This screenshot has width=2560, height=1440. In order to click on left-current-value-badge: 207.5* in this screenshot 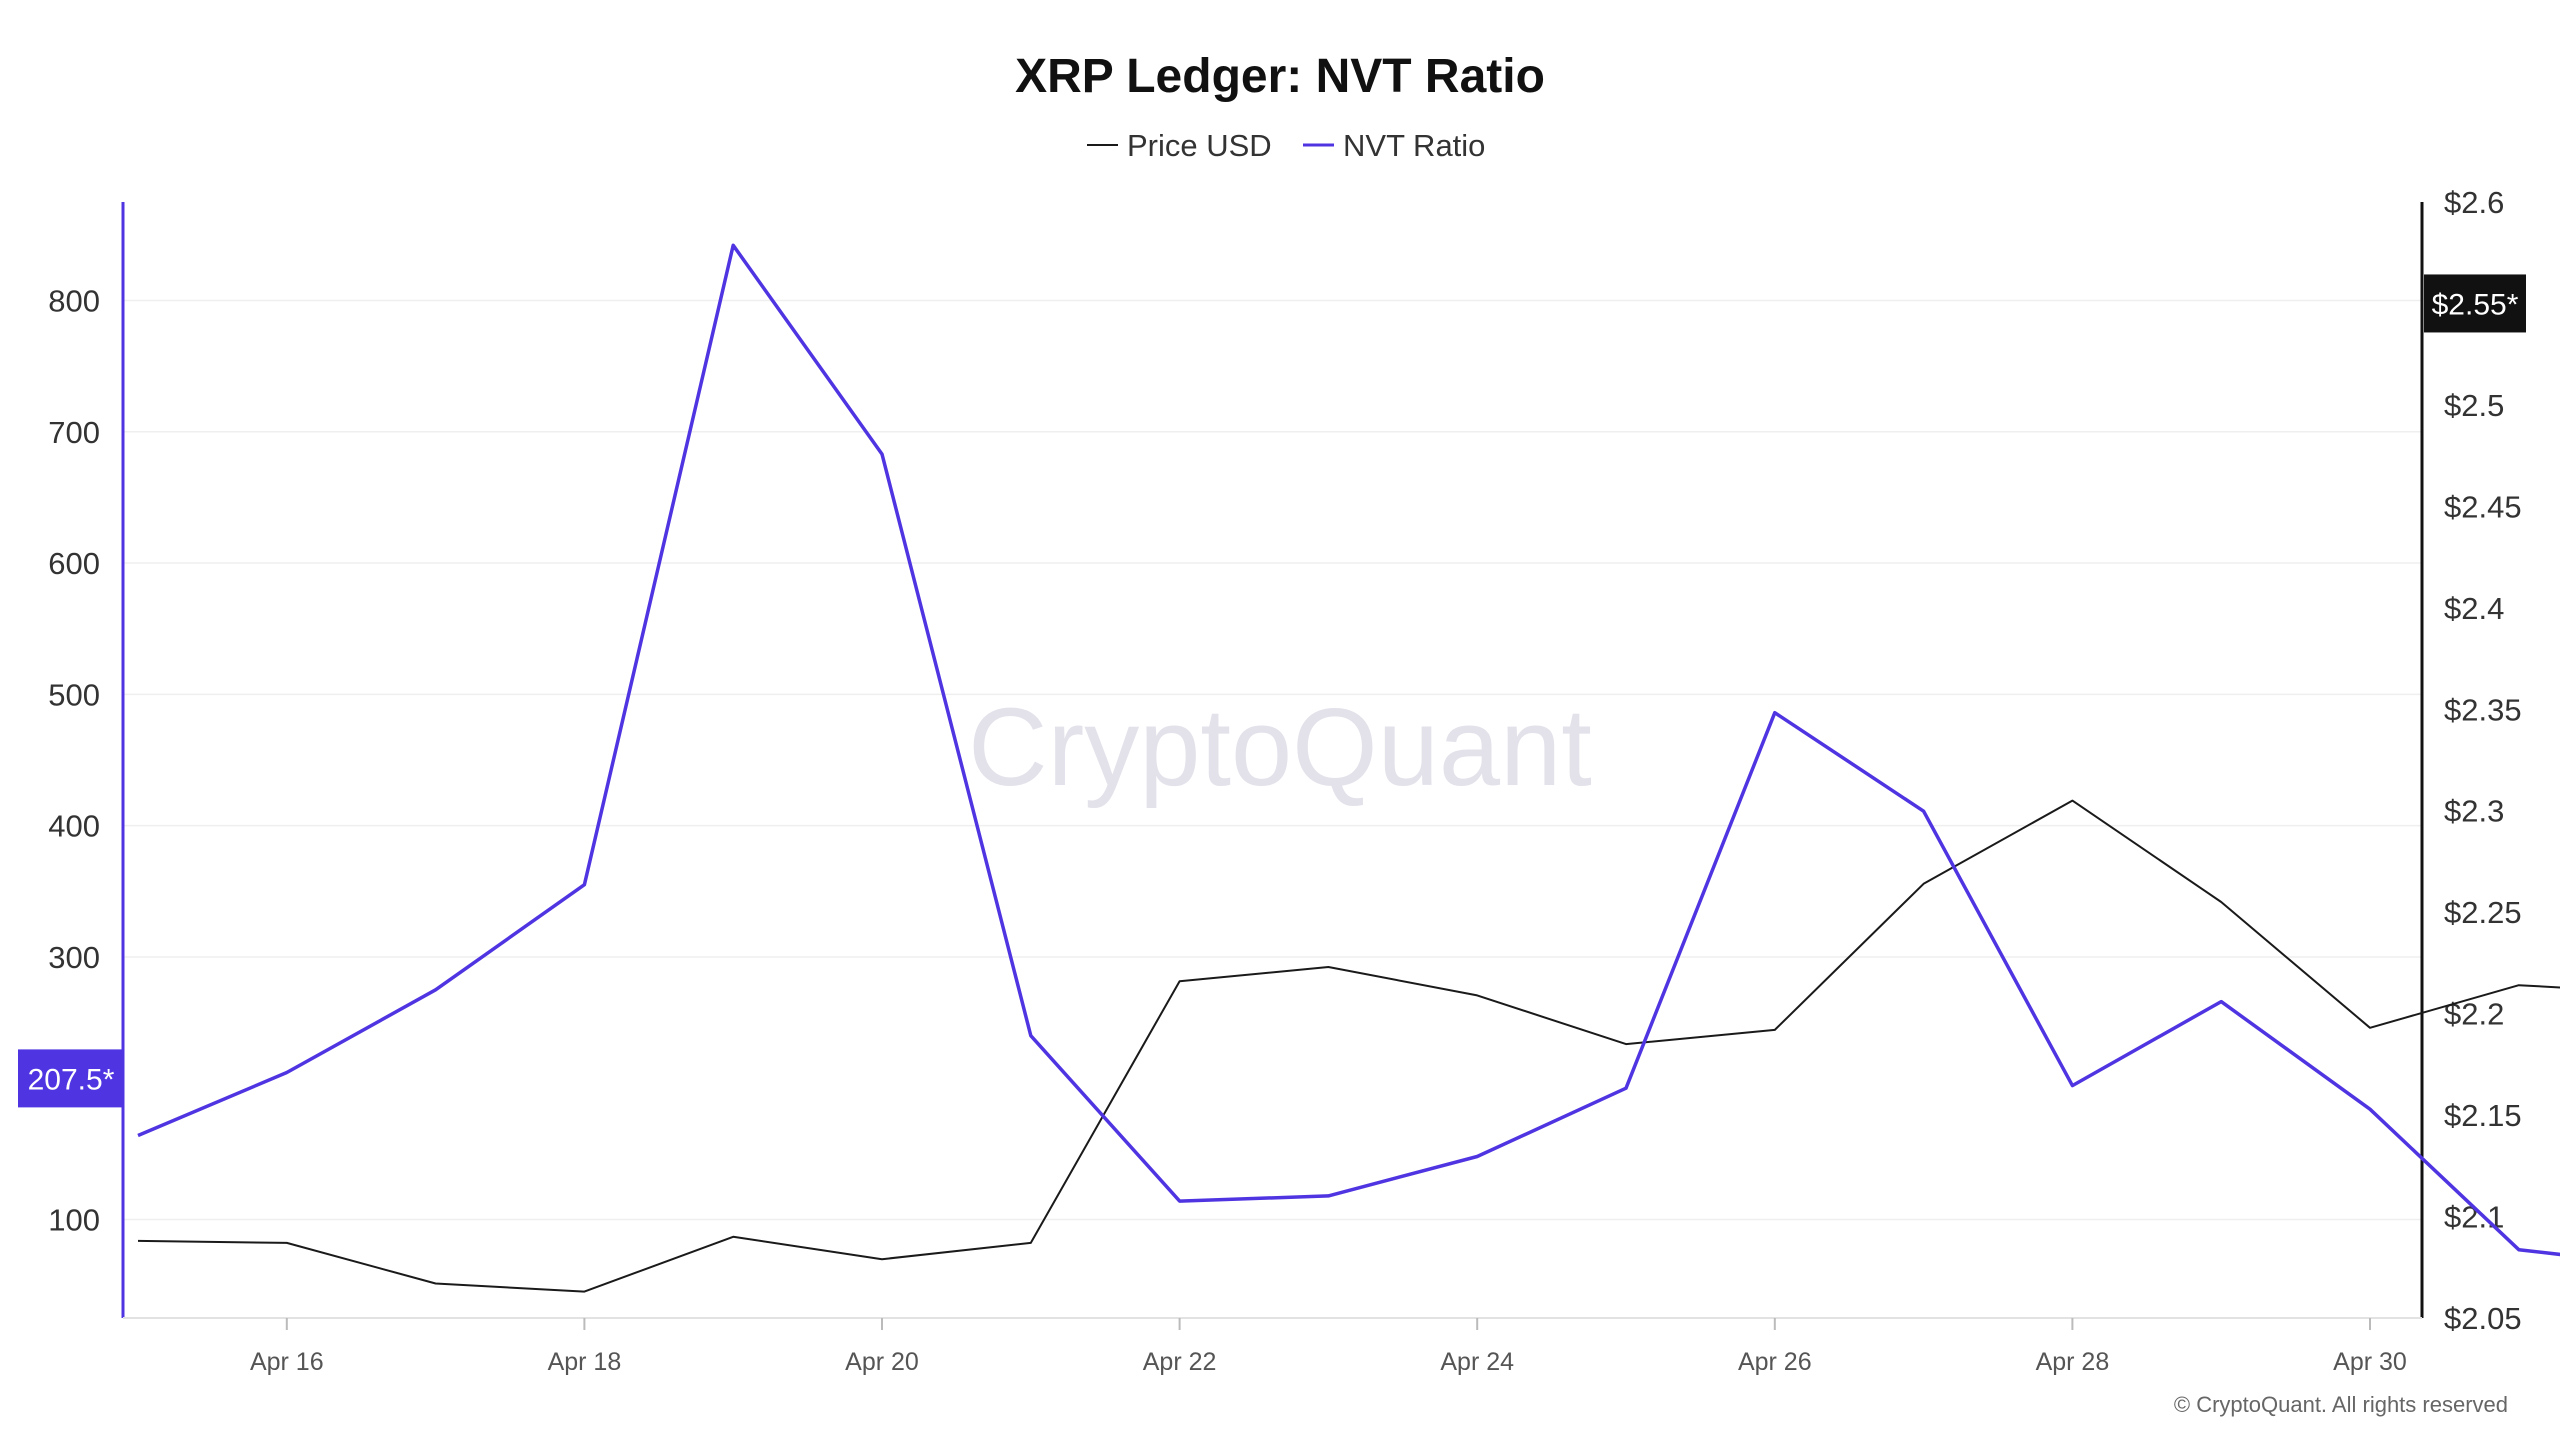, I will do `click(71, 1078)`.